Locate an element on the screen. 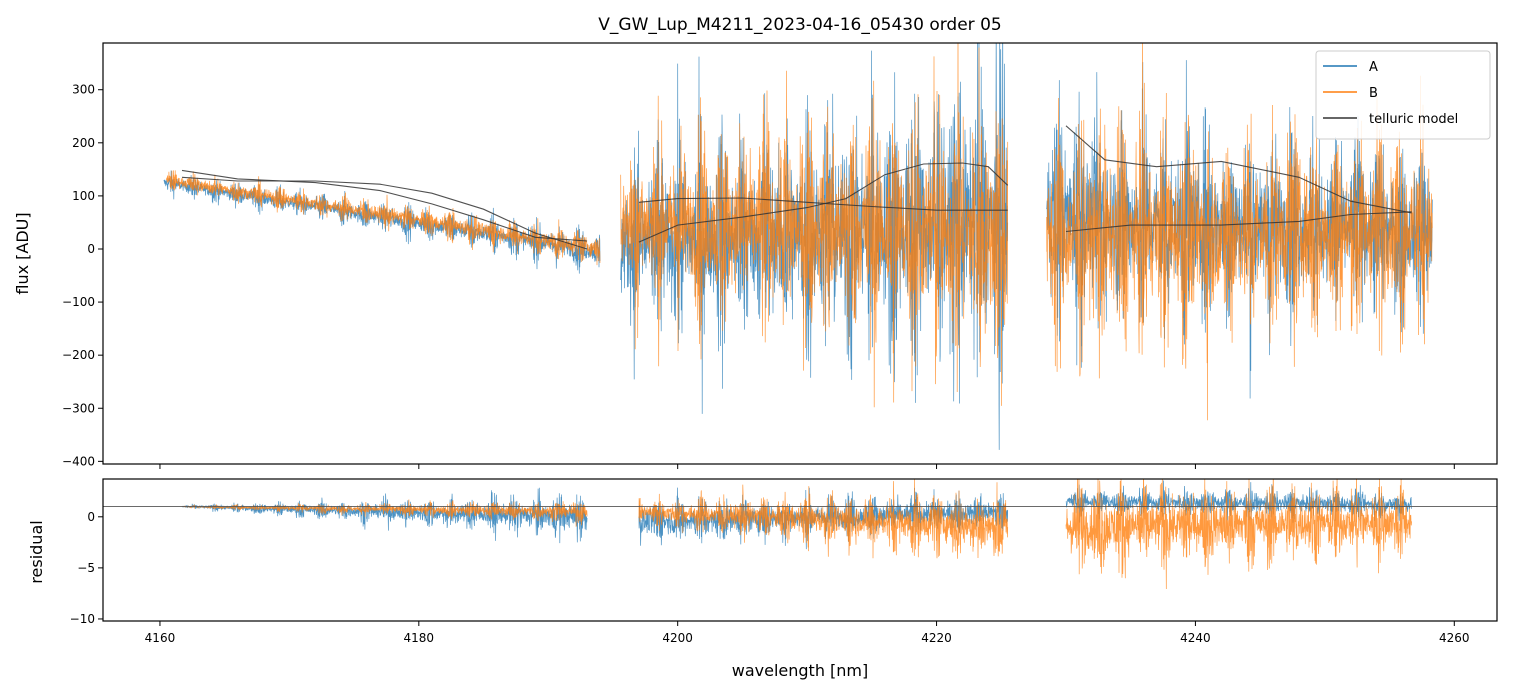 Image resolution: width=1513 pixels, height=696 pixels. legend-label-a: A is located at coordinates (1373, 67).